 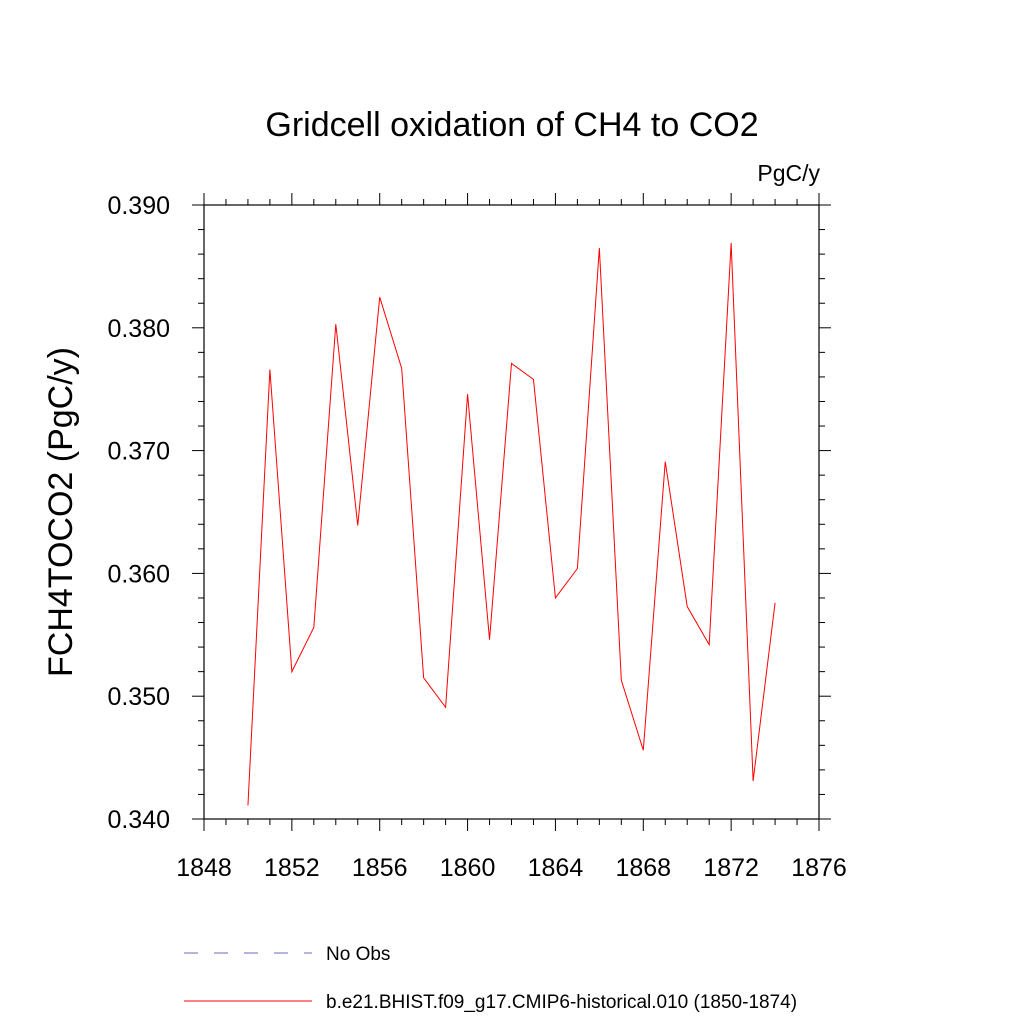 What do you see at coordinates (511, 868) in the screenshot?
I see `x-tick-labels: 1848 1852 1856 1860 1864 1868 1872 1876` at bounding box center [511, 868].